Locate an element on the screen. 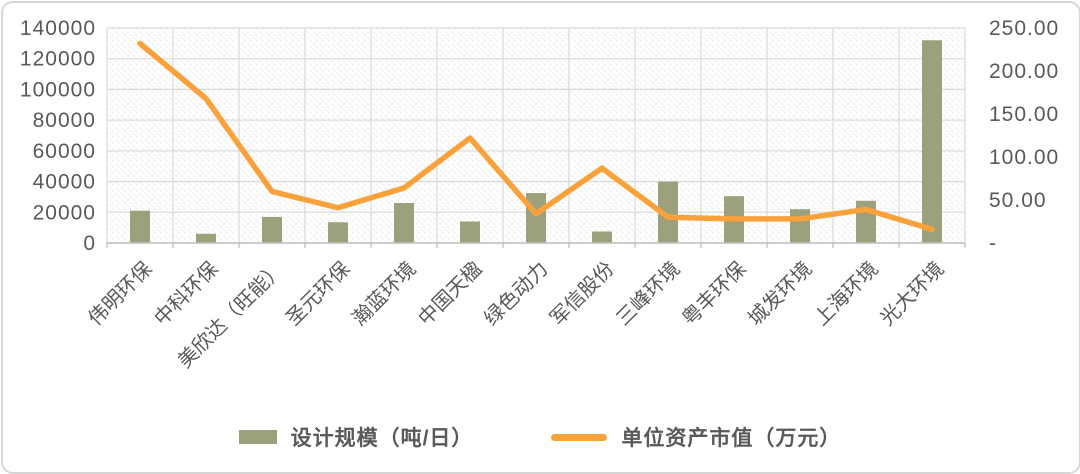 Image resolution: width=1080 pixels, height=474 pixels. x-category-label: 伟明环保 is located at coordinates (120, 293).